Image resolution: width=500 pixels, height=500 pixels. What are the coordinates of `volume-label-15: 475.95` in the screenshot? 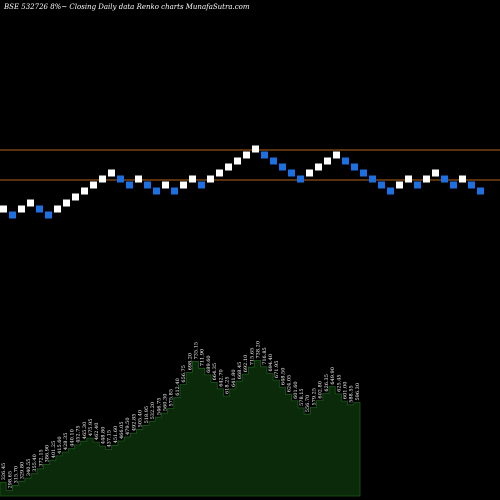 It's located at (91, 428).